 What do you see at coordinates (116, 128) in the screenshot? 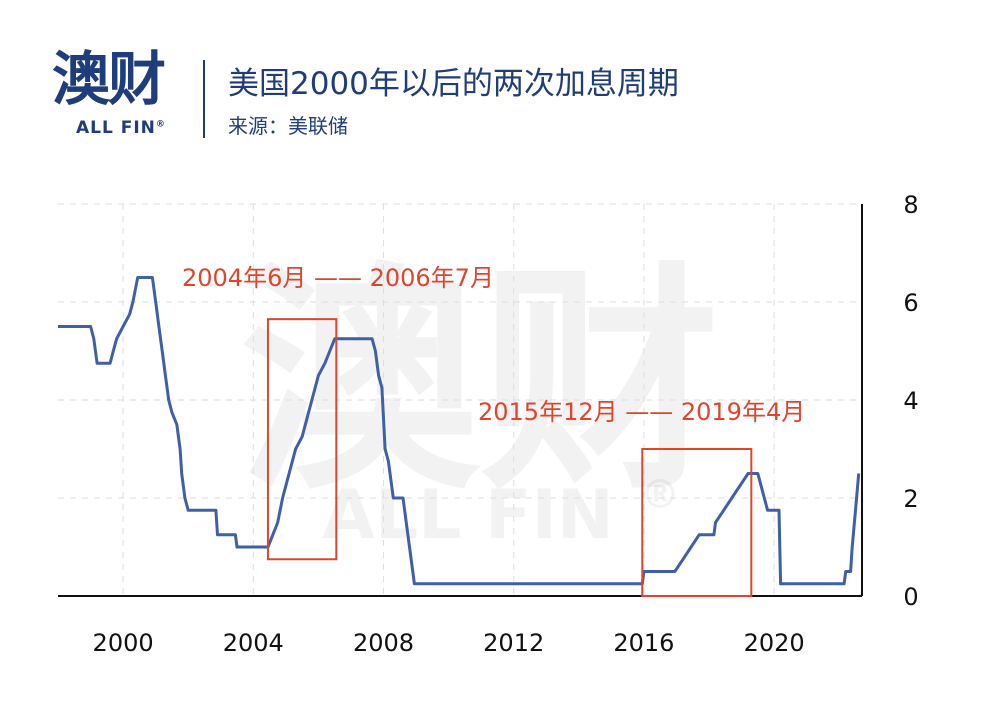
I see `logo-subtitle-text: ALL FIN` at bounding box center [116, 128].